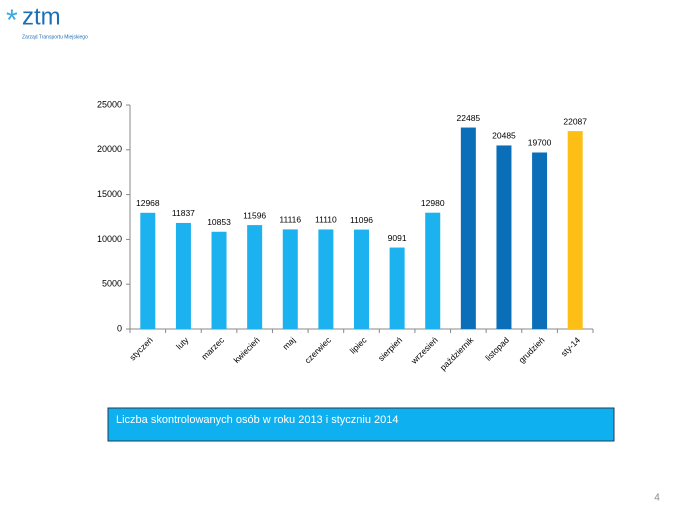  Describe the element at coordinates (109, 149) in the screenshot. I see `y-tick-label: 20000` at that location.